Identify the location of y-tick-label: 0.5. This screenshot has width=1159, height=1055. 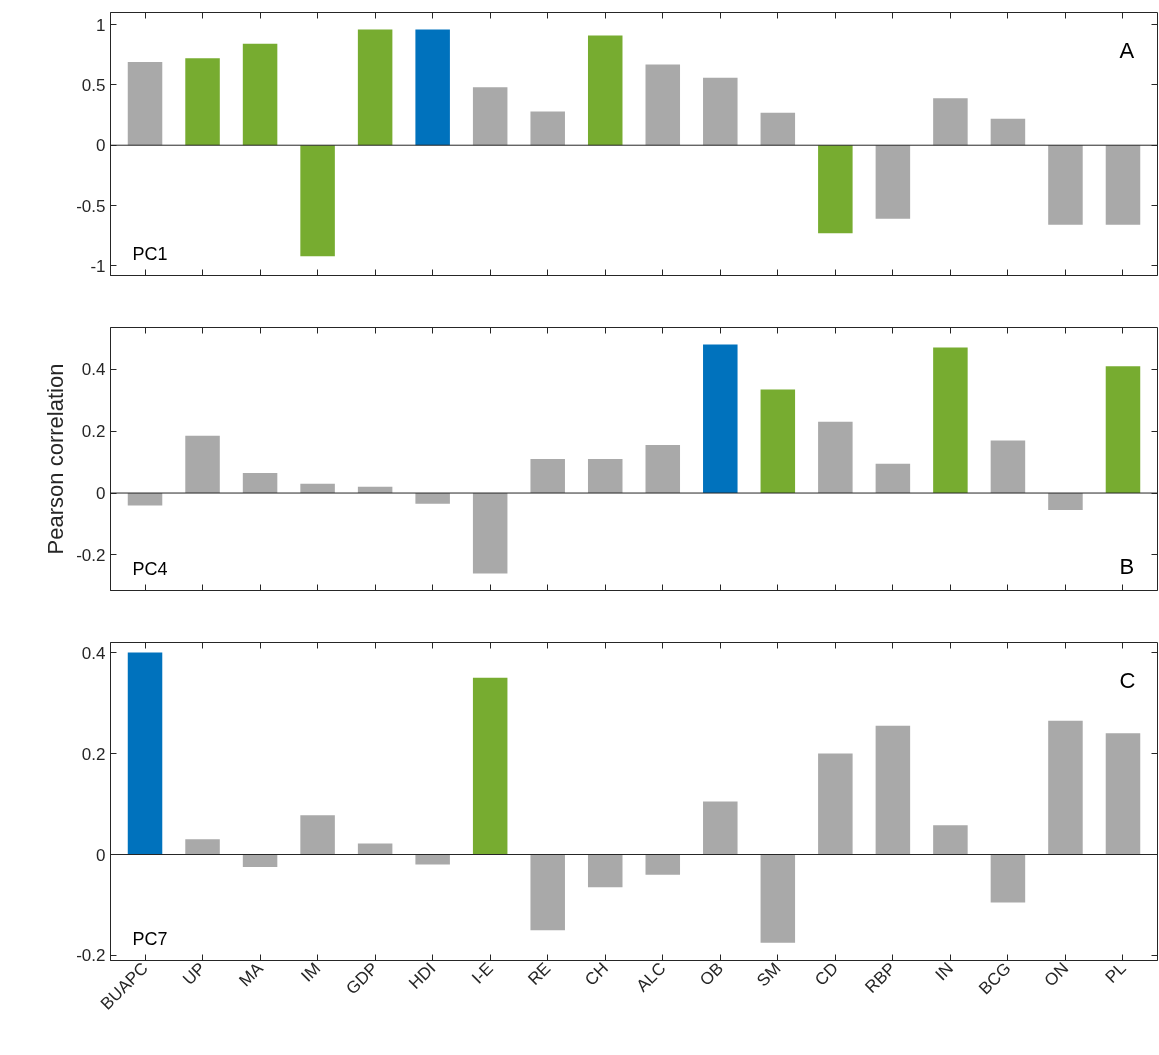
(93, 85).